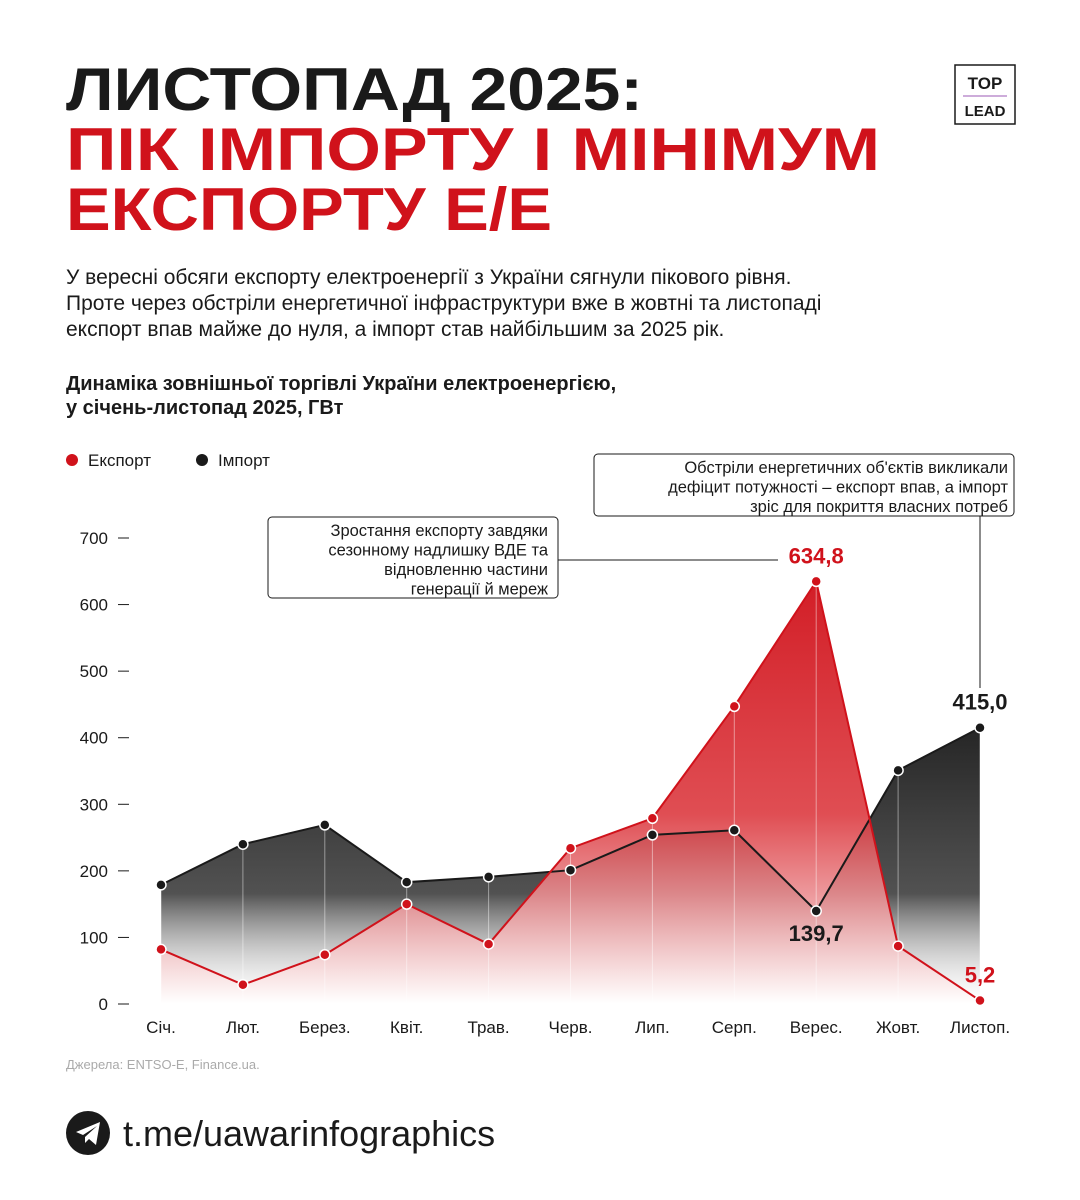 This screenshot has height=1200, width=1080. I want to click on y-tick-label: 200, so click(94, 871).